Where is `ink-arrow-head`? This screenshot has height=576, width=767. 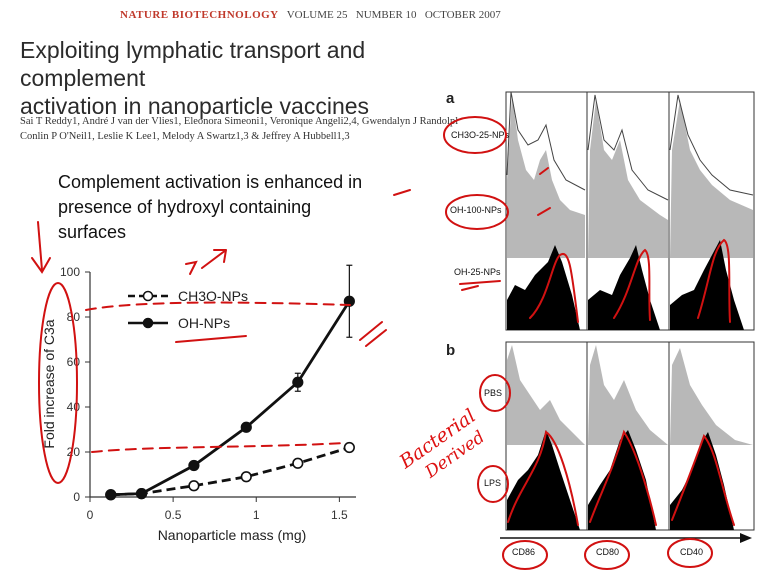
ink-arrow-head is located at coordinates (41, 265).